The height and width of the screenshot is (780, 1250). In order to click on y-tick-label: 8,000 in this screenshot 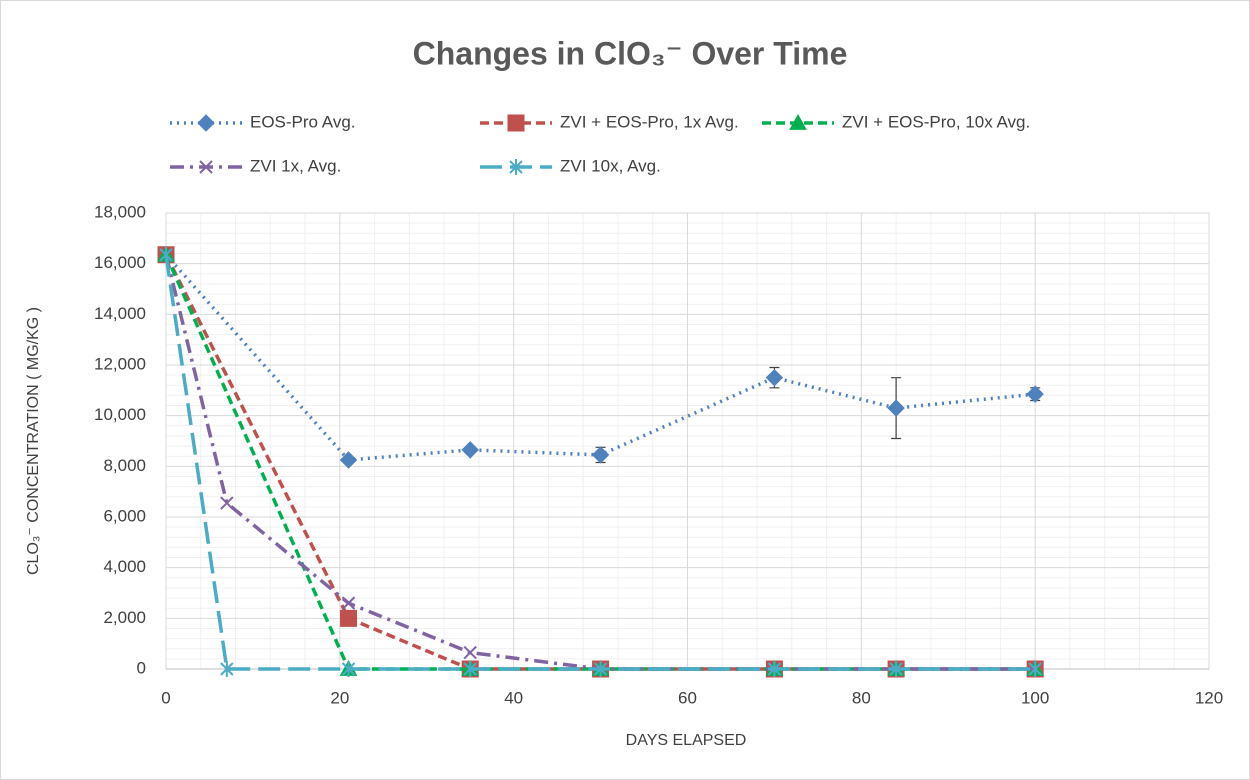, I will do `click(124, 465)`.